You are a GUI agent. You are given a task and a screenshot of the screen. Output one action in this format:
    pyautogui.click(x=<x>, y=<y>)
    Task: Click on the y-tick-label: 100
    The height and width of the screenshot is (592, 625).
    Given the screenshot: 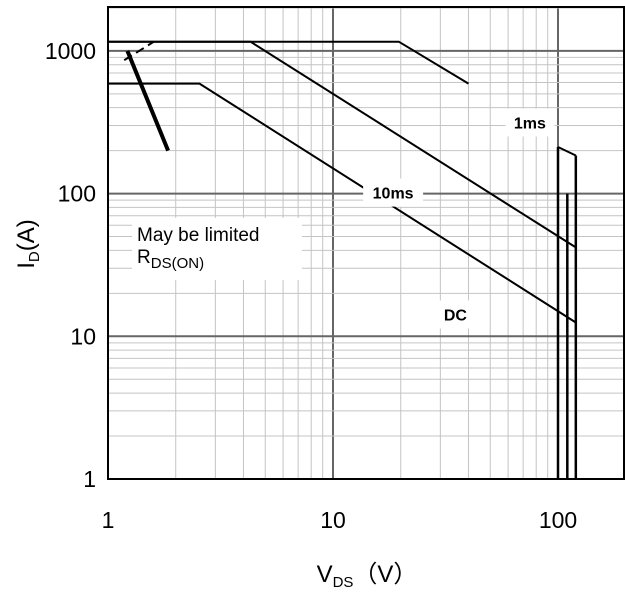 What is the action you would take?
    pyautogui.click(x=77, y=194)
    